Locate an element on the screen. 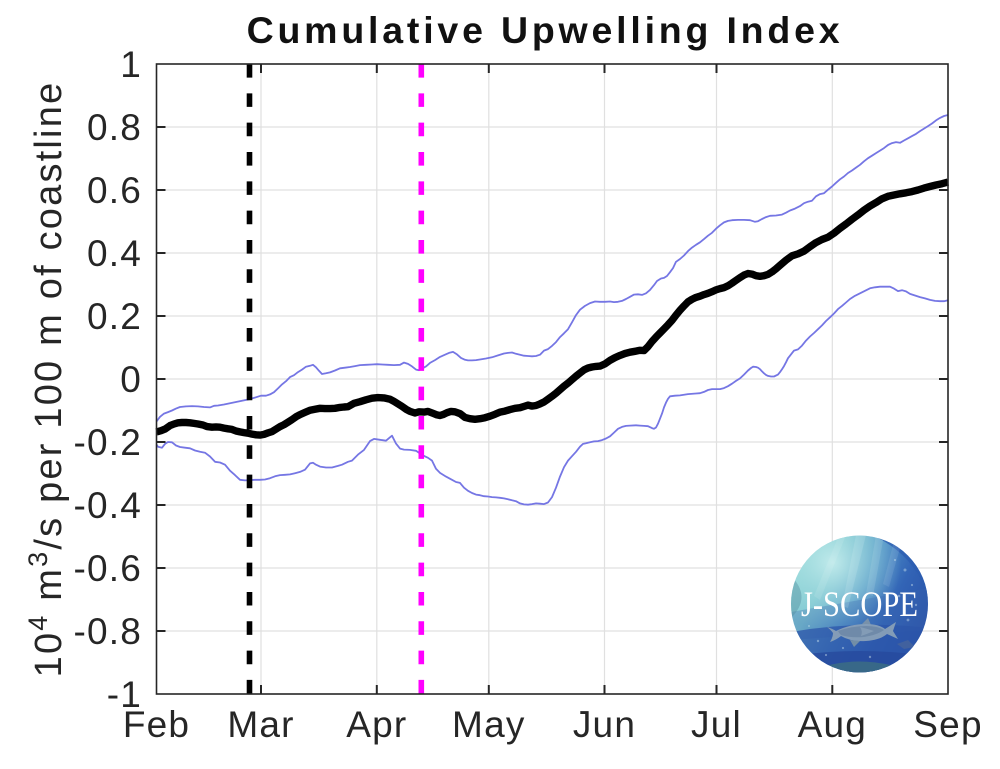 The height and width of the screenshot is (769, 1000). svg-text: 0 is located at coordinates (131, 379).